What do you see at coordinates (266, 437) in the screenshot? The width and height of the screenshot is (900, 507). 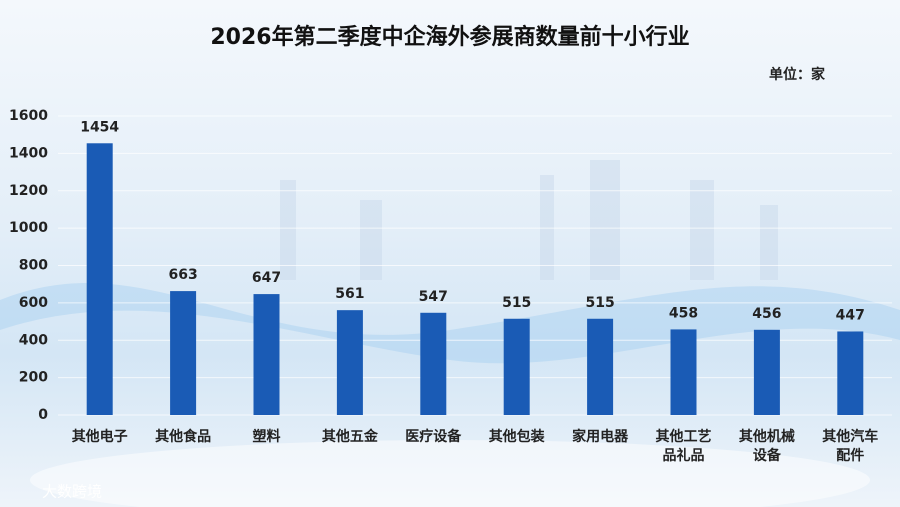 I see `x-tick-label: 塑料` at bounding box center [266, 437].